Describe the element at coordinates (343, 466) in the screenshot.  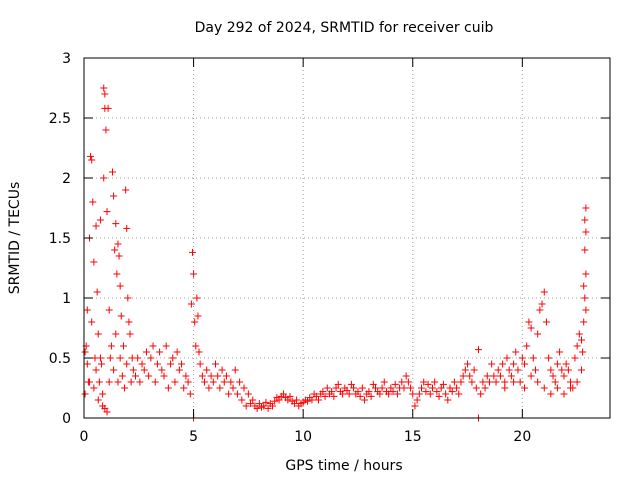
I see `x-axis-label: GPS time / hours` at that location.